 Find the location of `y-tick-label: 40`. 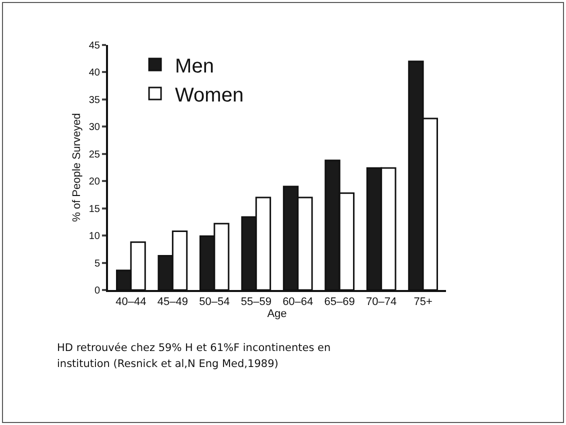

y-tick-label: 40 is located at coordinates (94, 73).